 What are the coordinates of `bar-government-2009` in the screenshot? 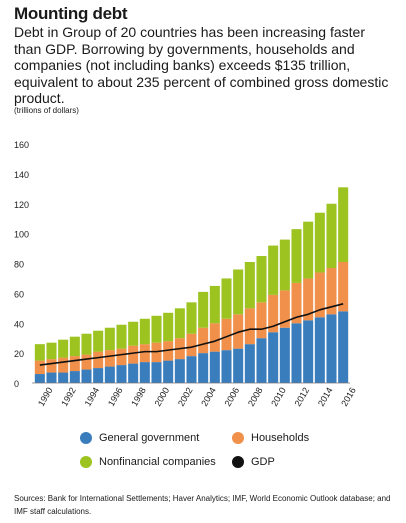 It's located at (261, 360).